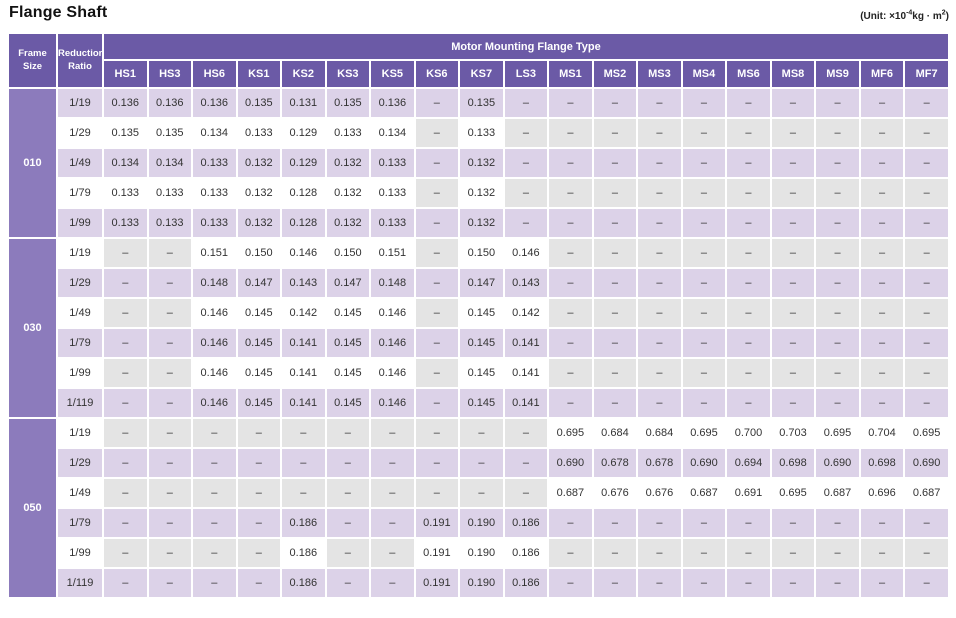 This screenshot has width=956, height=618. Describe the element at coordinates (80, 433) in the screenshot. I see `reduction-ratio-cell: 1/19` at that location.